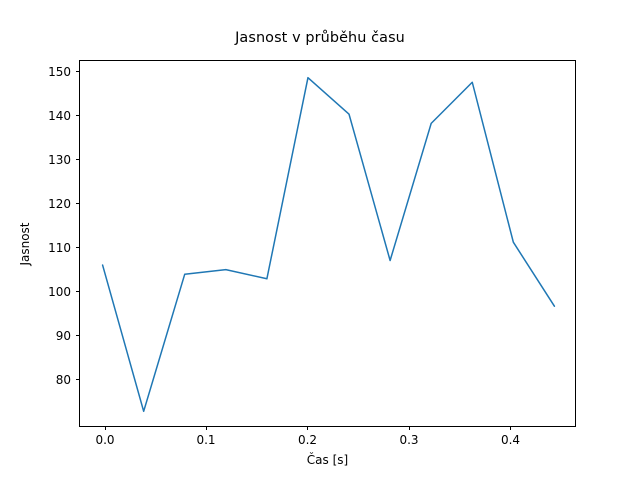 The image size is (640, 480). I want to click on x-tick-label-2: 0.2, so click(307, 440).